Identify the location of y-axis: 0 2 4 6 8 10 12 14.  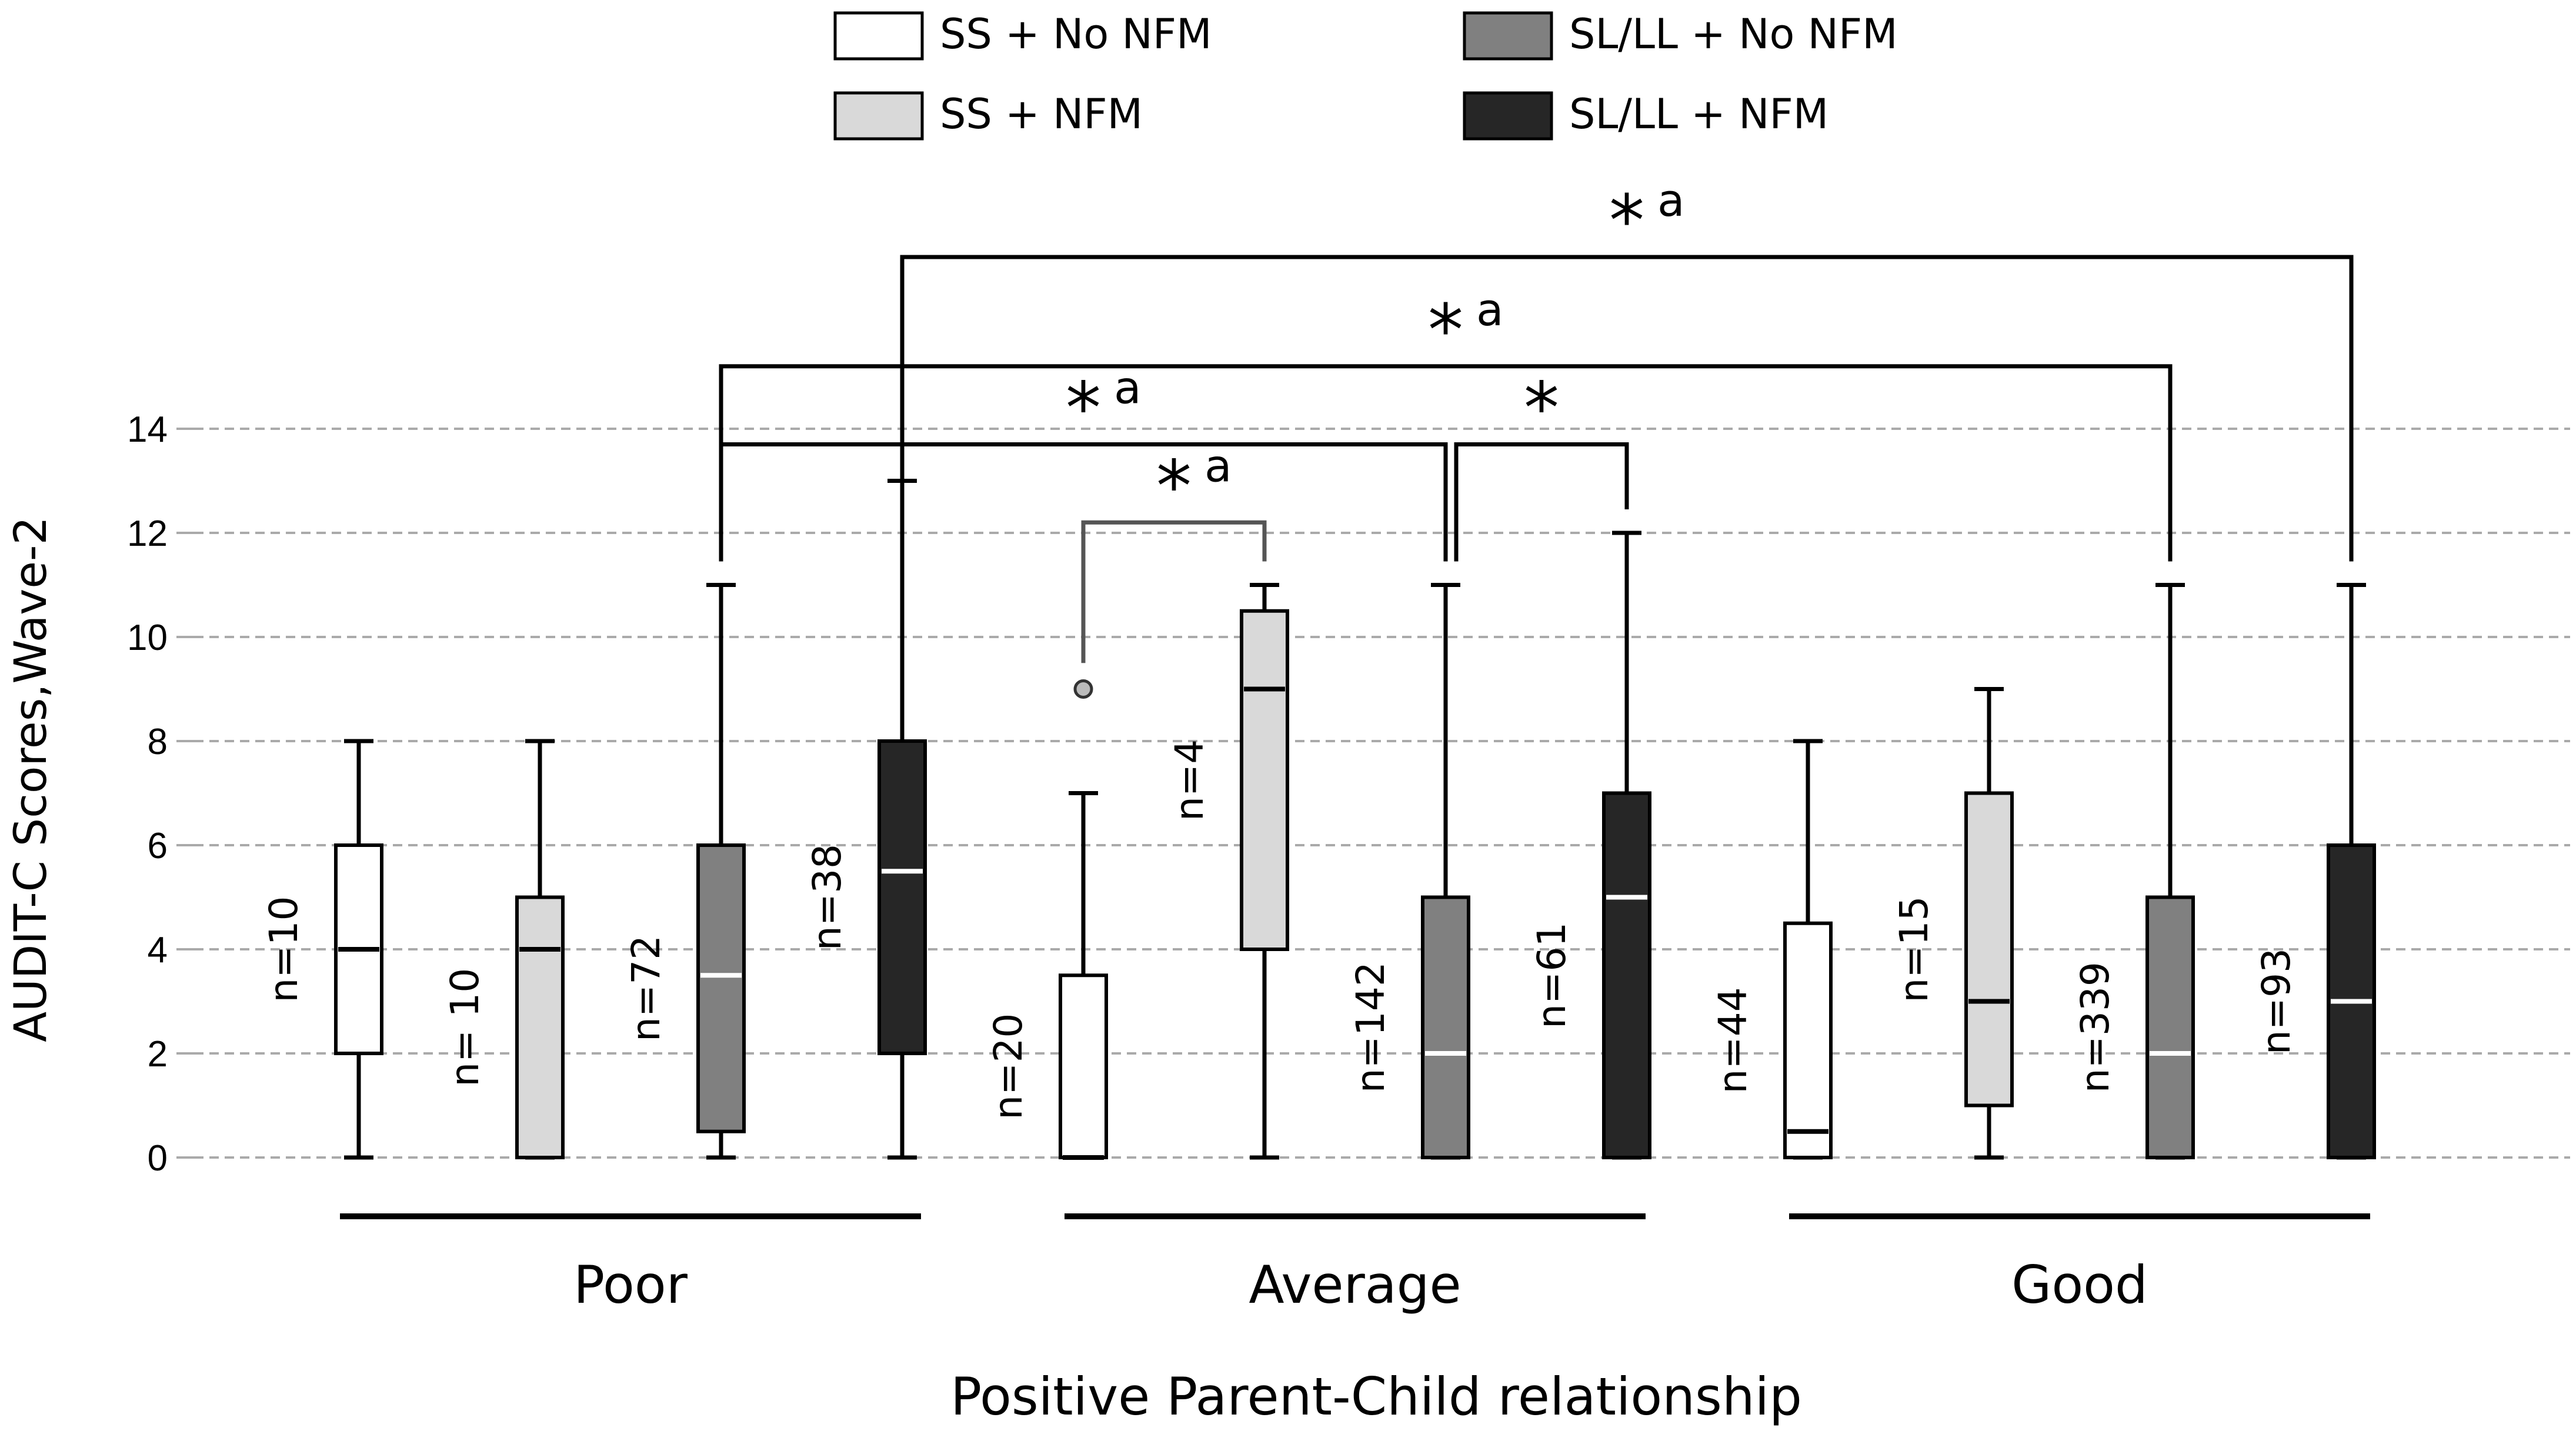
(160, 794).